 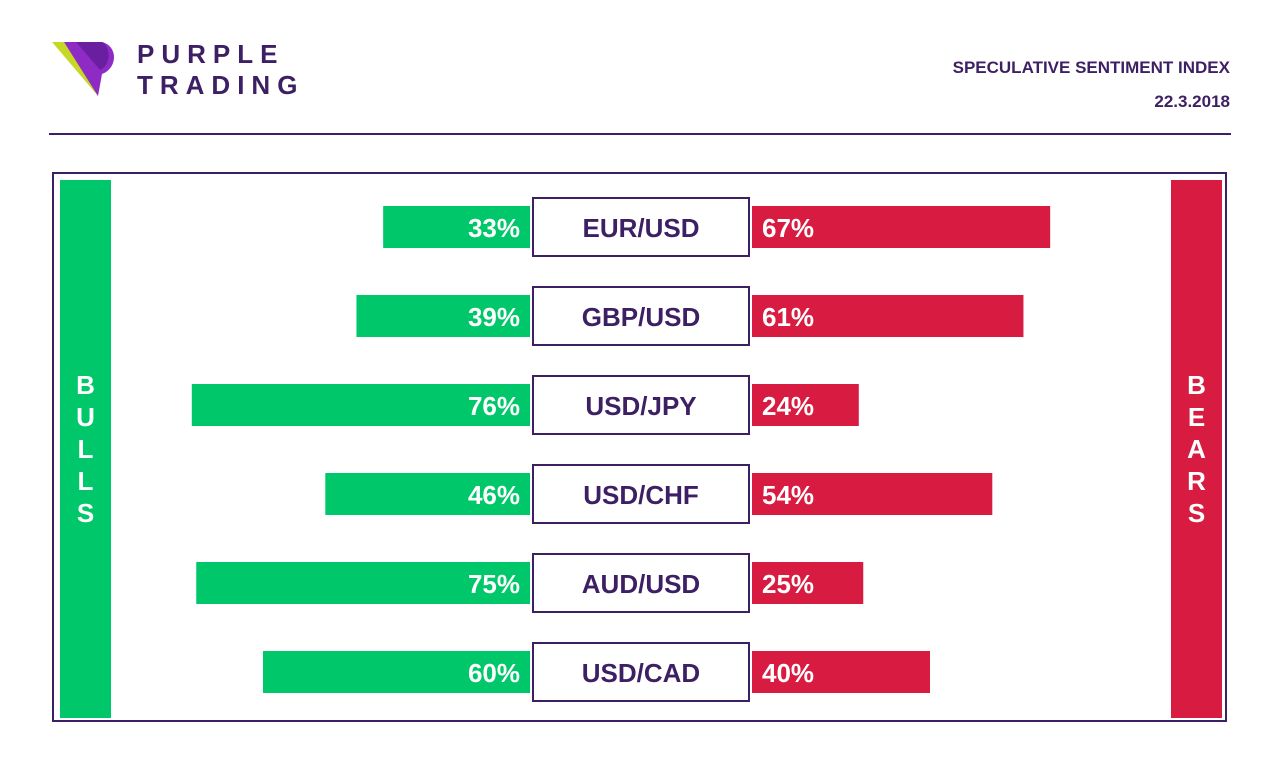 I want to click on bears-value-label: 25%, so click(x=788, y=584).